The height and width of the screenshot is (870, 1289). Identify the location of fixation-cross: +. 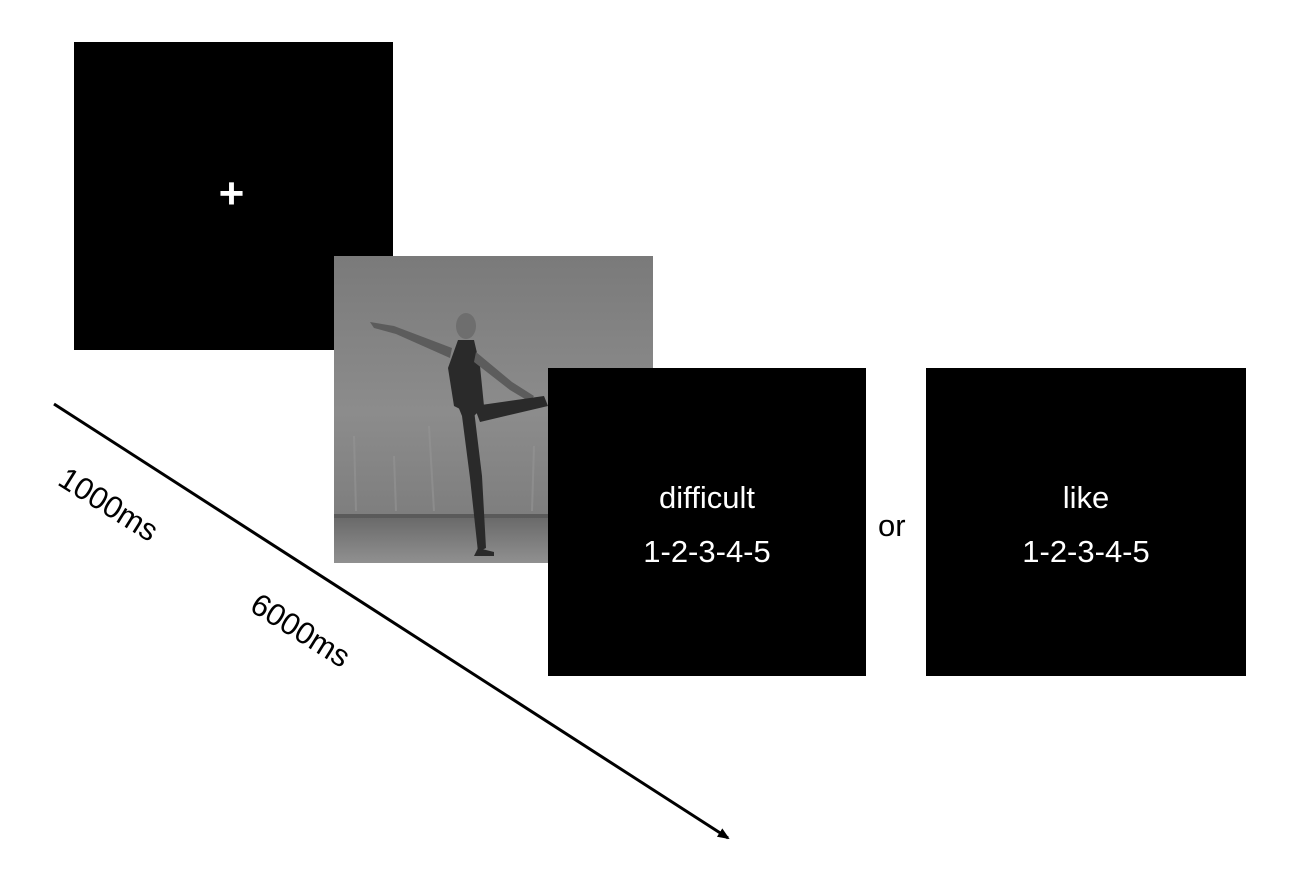
(231, 193).